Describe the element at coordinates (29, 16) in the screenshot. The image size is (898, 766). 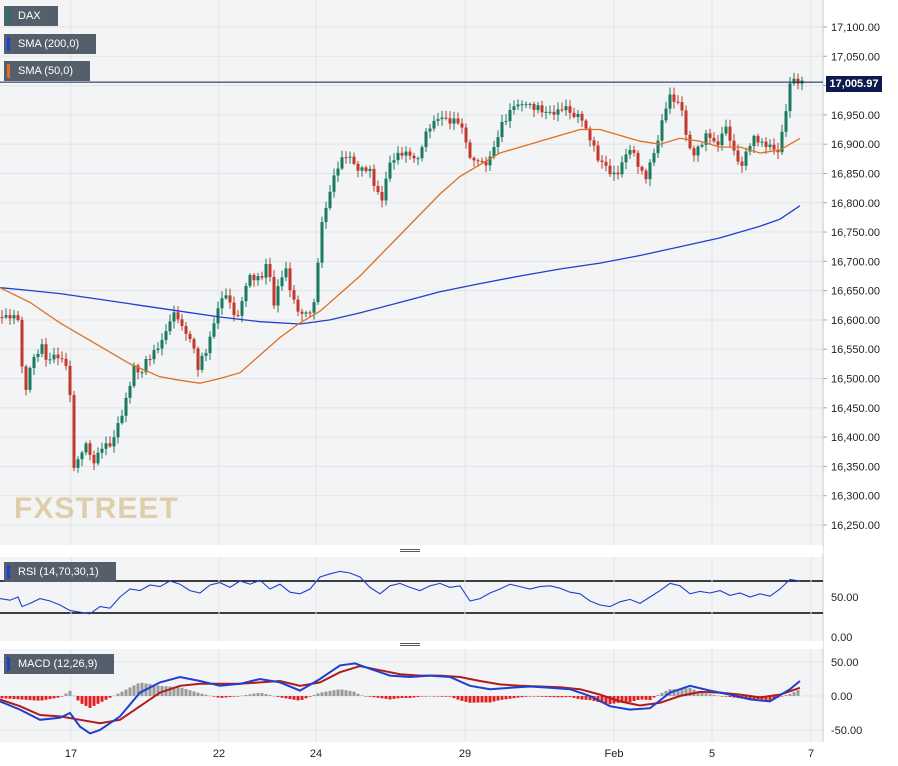
I see `legend-dax-label: DAX` at that location.